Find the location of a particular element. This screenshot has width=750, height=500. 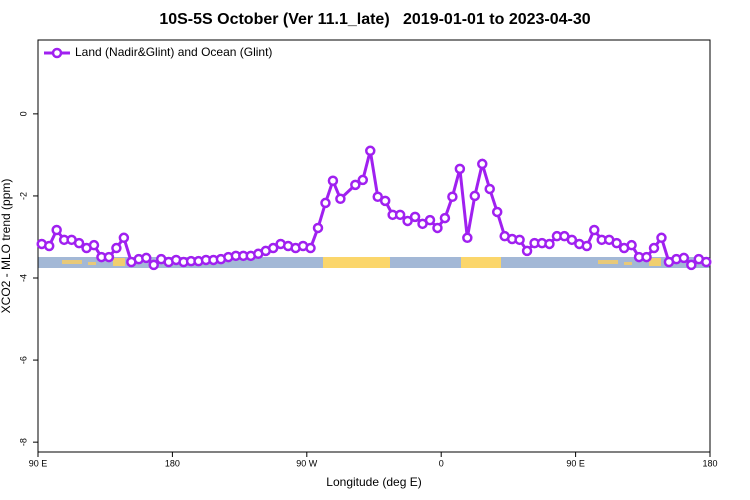

x-tick-label: 0 is located at coordinates (441, 463).